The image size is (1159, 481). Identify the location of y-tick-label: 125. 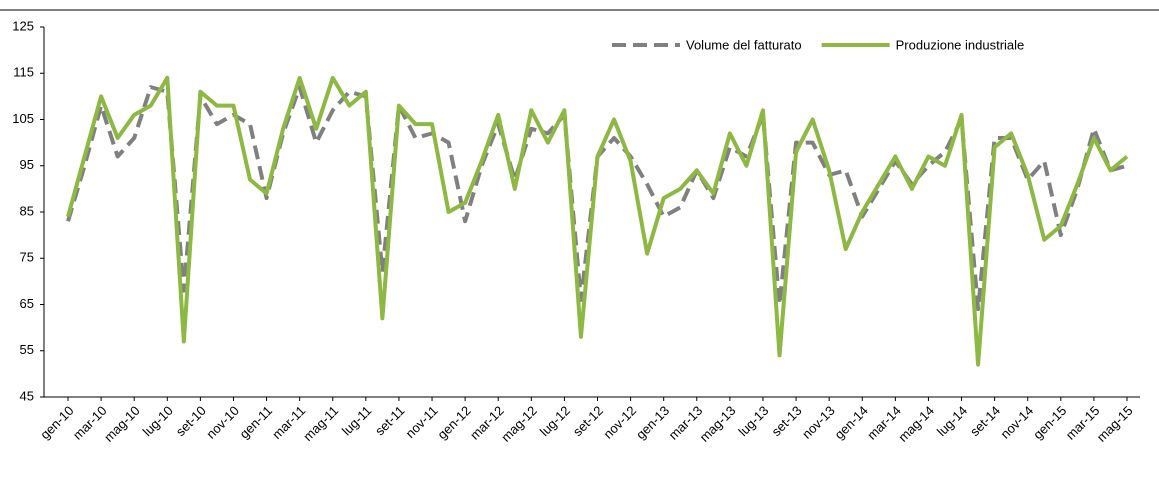
(23, 25).